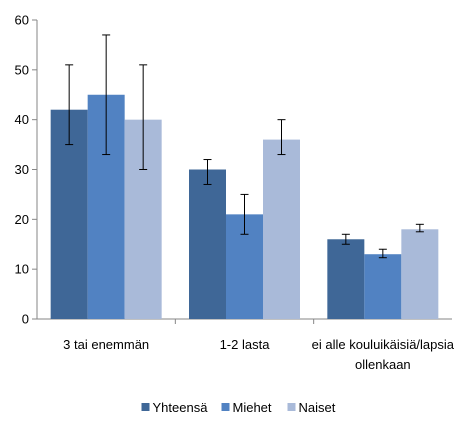 The image size is (475, 423). I want to click on legend-swatch-naiset, so click(291, 407).